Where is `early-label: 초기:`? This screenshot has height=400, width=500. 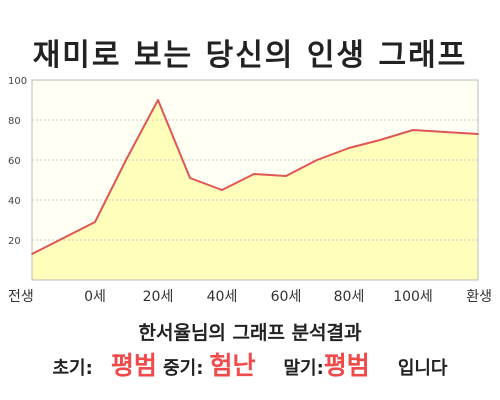
early-label: 초기: is located at coordinates (72, 368).